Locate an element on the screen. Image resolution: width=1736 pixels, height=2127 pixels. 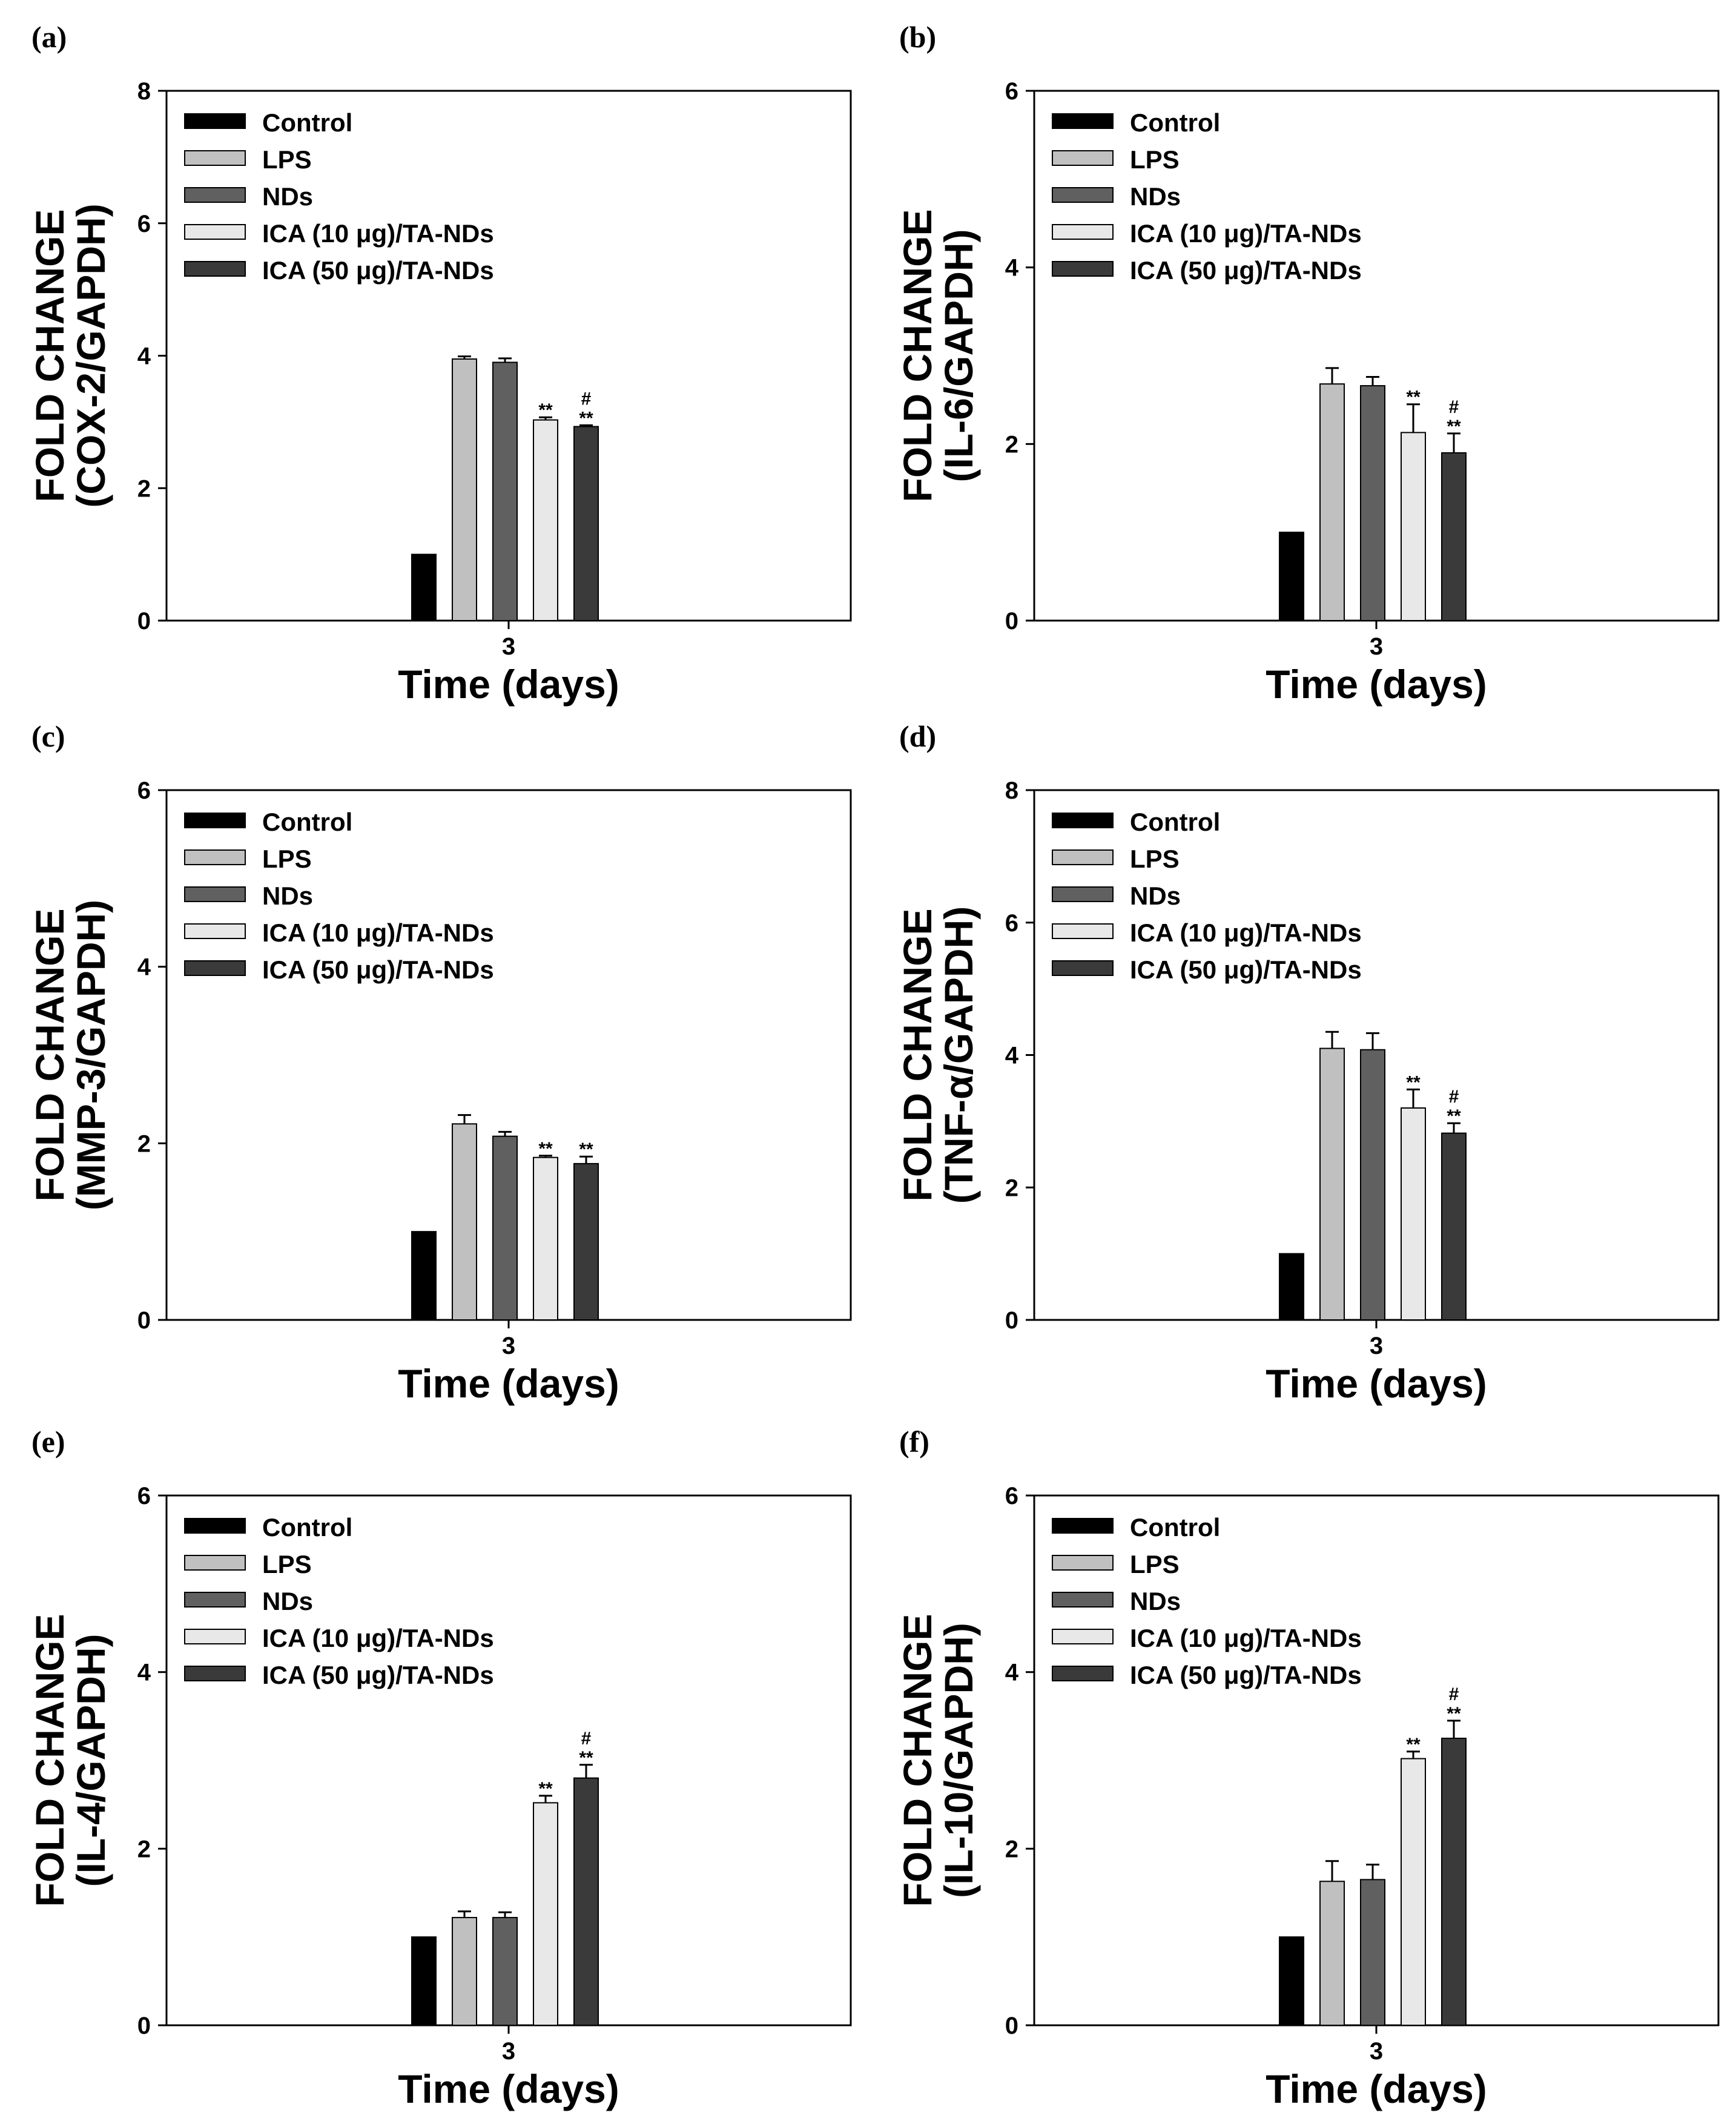
y-axis-title: FOLD CHANGE(TNF-α/GAPDH) is located at coordinates (938, 1055).